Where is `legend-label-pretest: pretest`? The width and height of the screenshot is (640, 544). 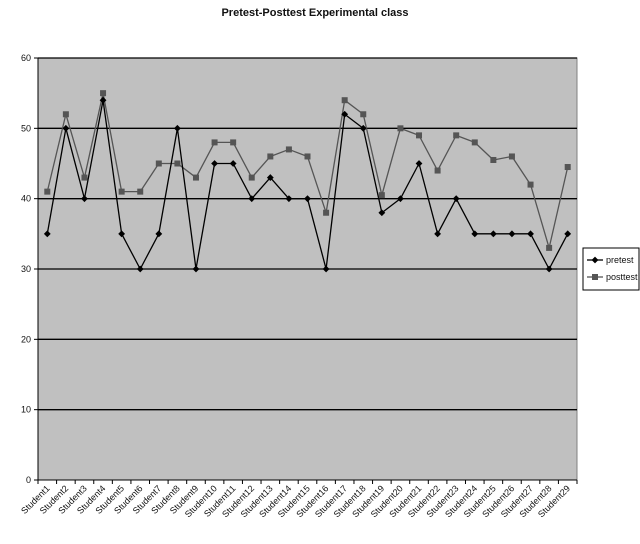 legend-label-pretest: pretest is located at coordinates (620, 260).